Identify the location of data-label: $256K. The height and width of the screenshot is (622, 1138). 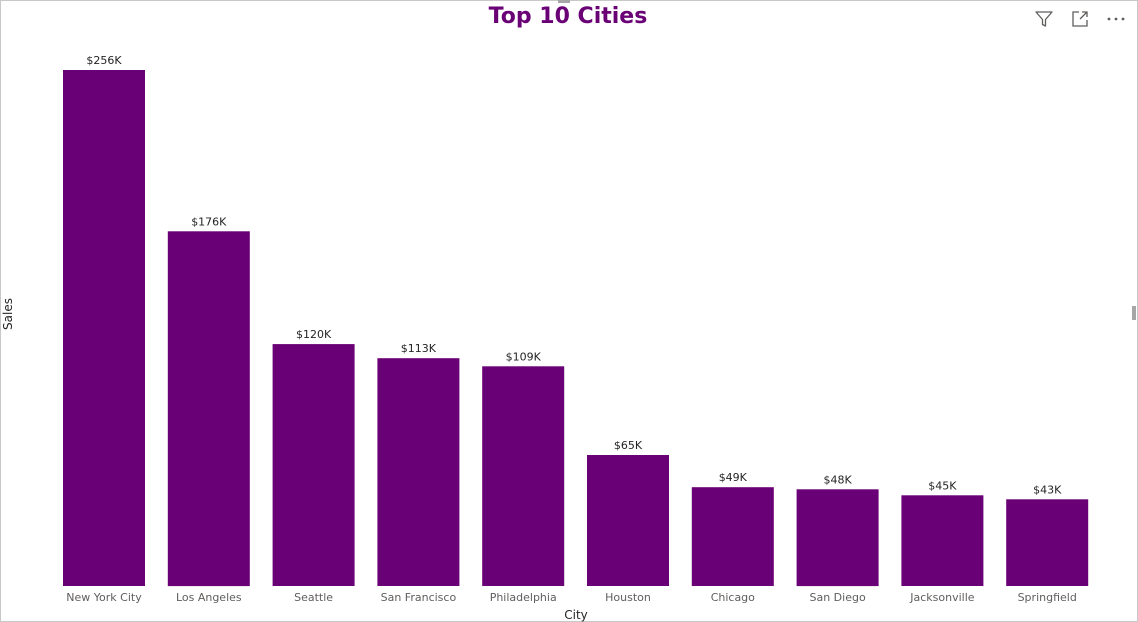
(104, 60).